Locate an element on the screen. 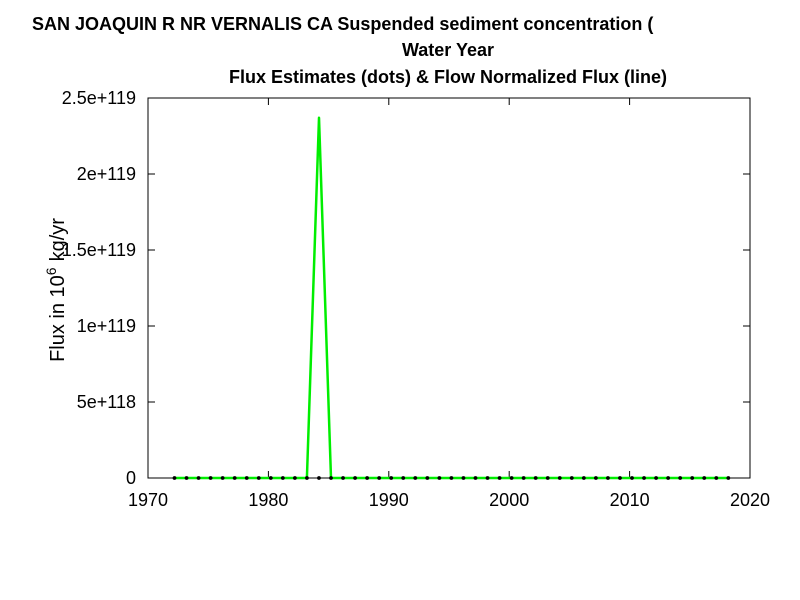 The width and height of the screenshot is (800, 600). y-axis-label-superscript: 6 is located at coordinates (51, 271).